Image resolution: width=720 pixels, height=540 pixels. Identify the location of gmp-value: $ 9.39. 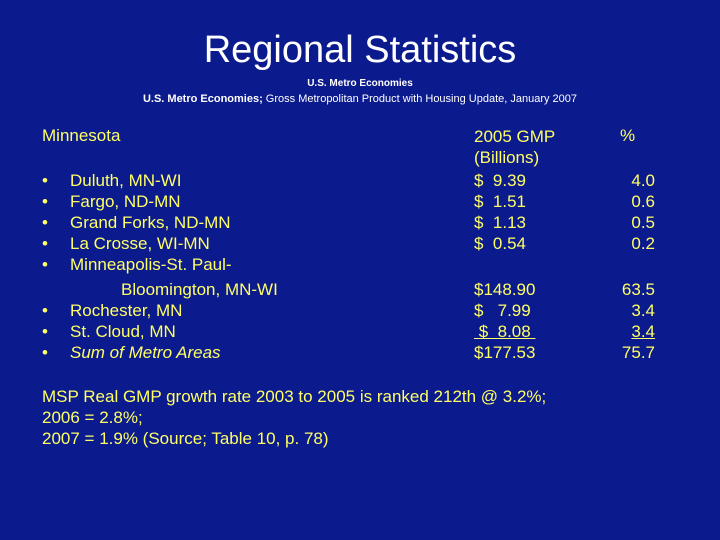
(500, 180).